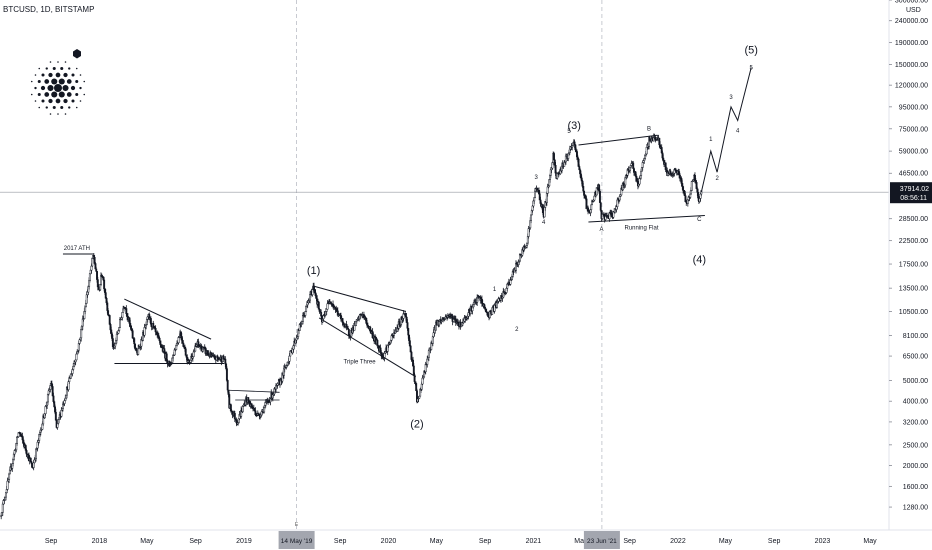  What do you see at coordinates (915, 508) in the screenshot?
I see `price-tick-label: 1280.00` at bounding box center [915, 508].